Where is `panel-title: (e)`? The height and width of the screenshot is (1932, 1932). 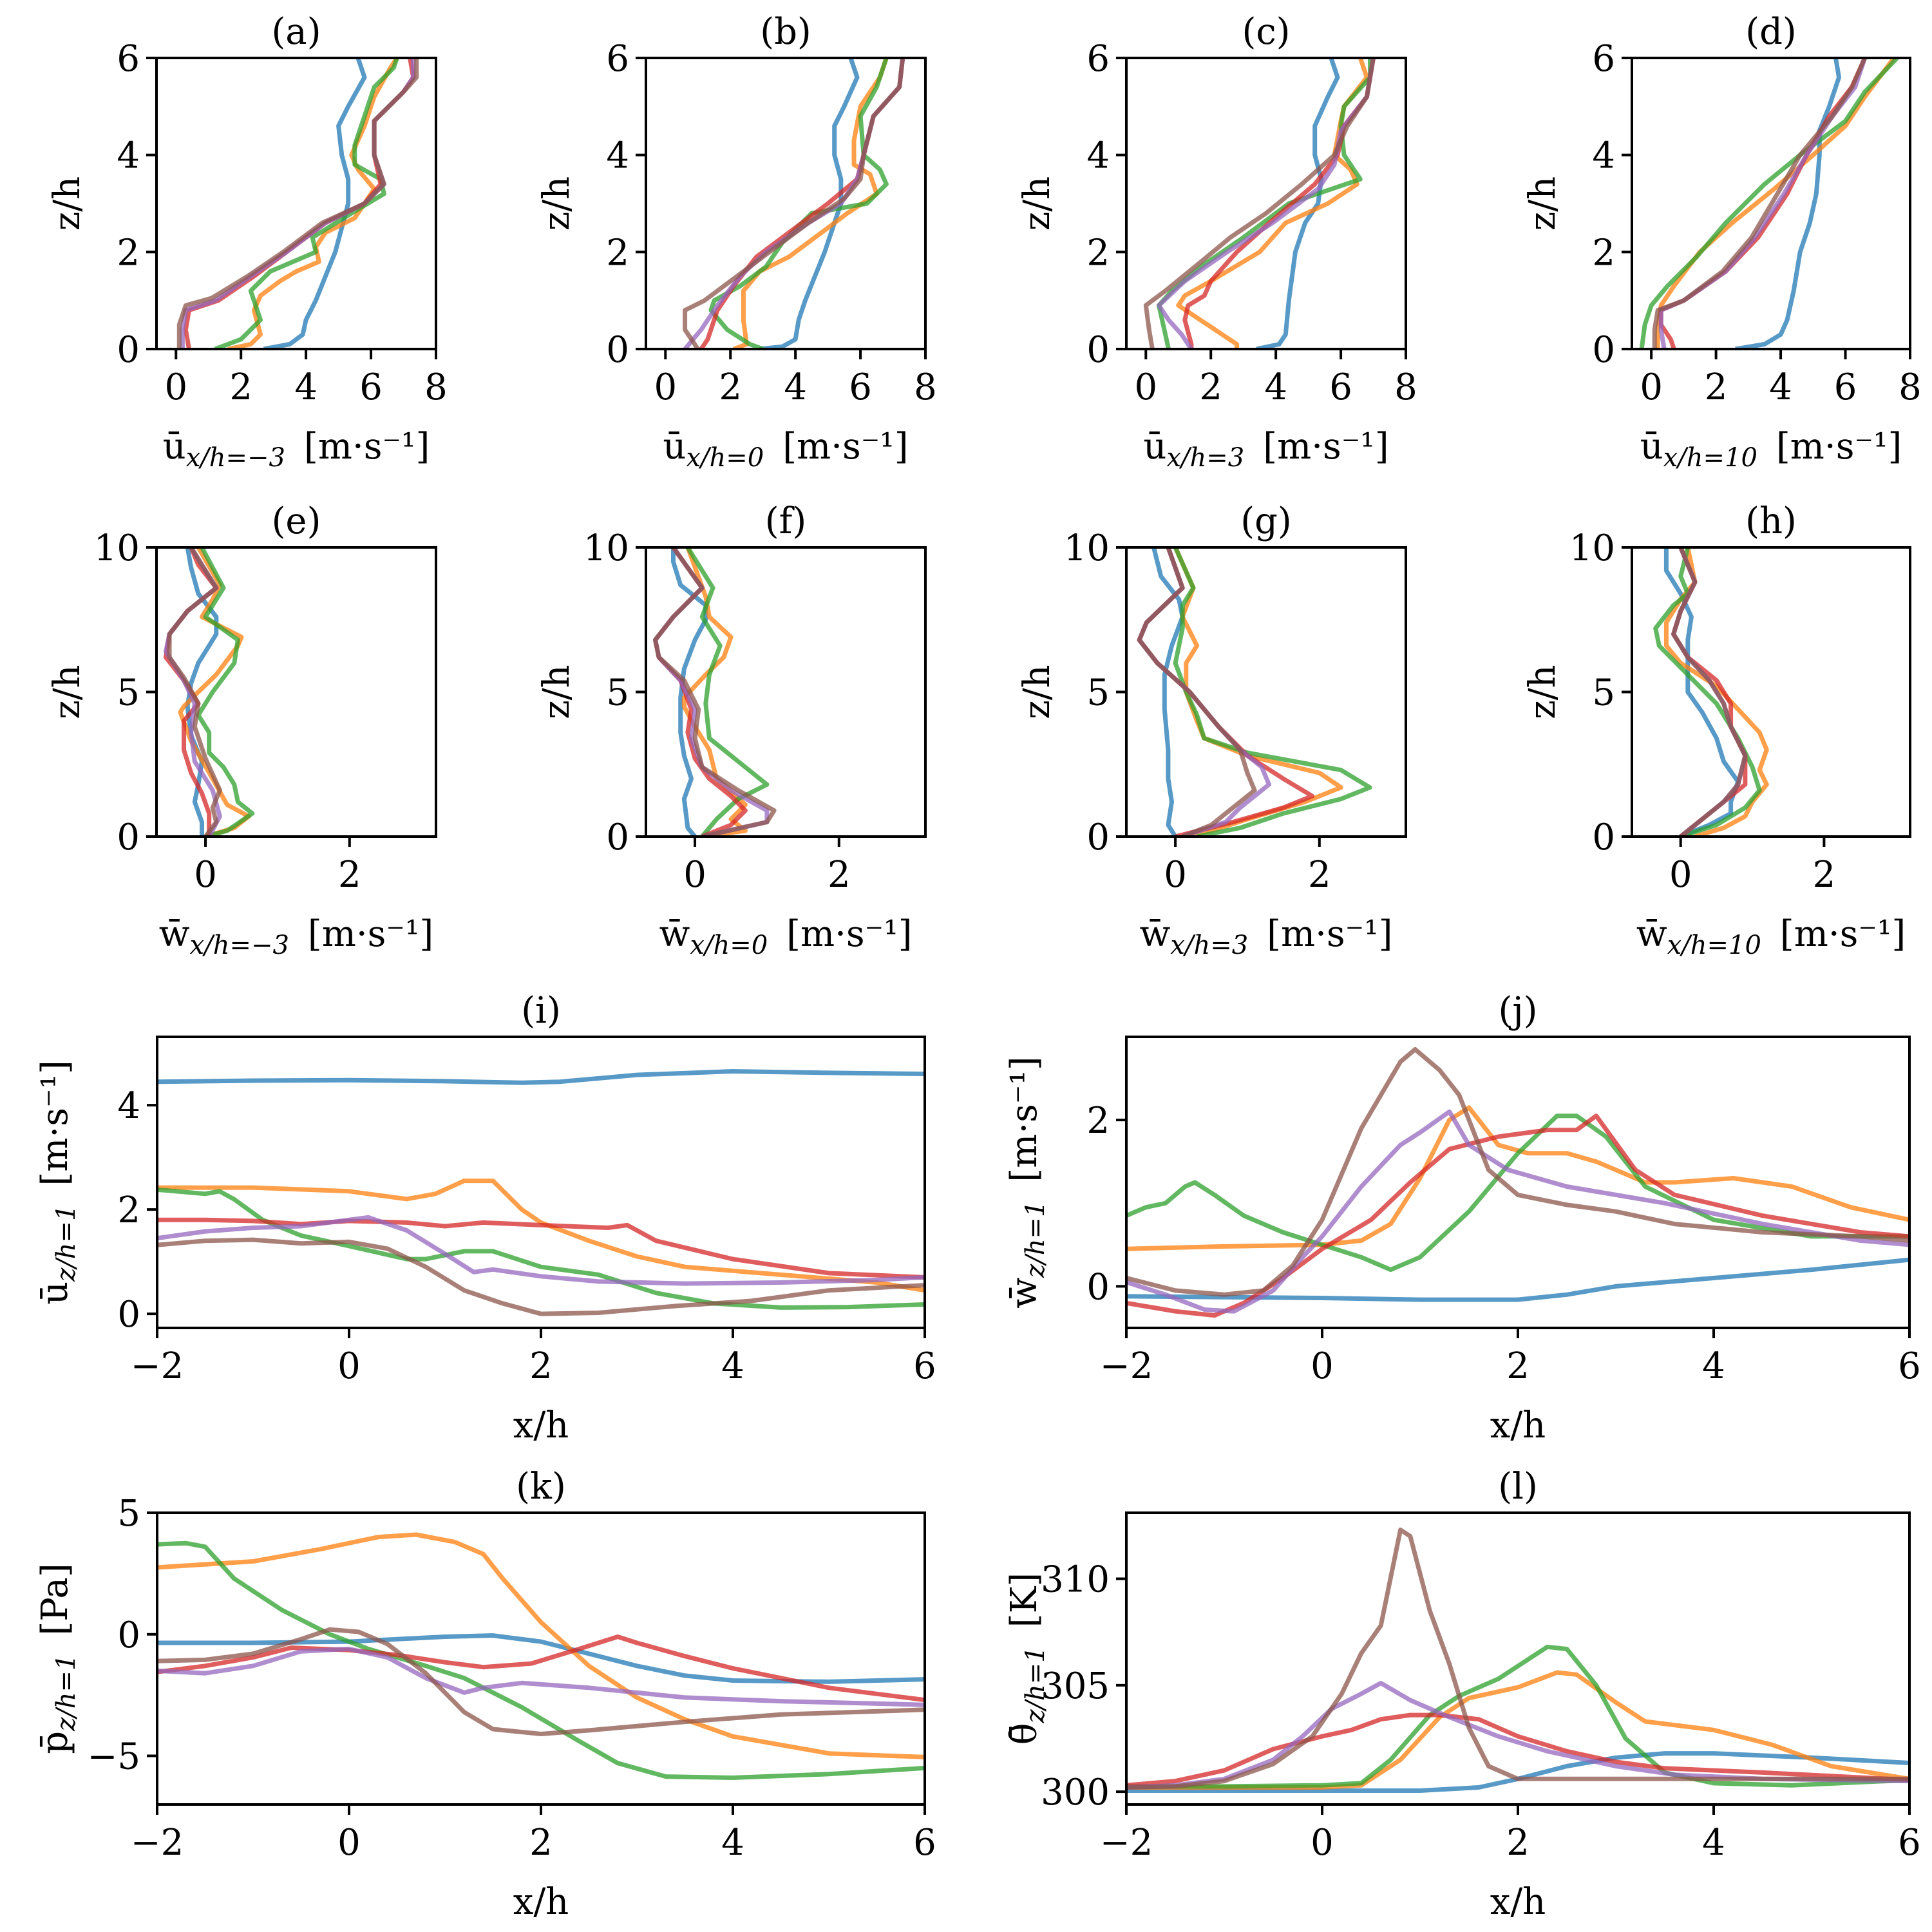 panel-title: (e) is located at coordinates (296, 521).